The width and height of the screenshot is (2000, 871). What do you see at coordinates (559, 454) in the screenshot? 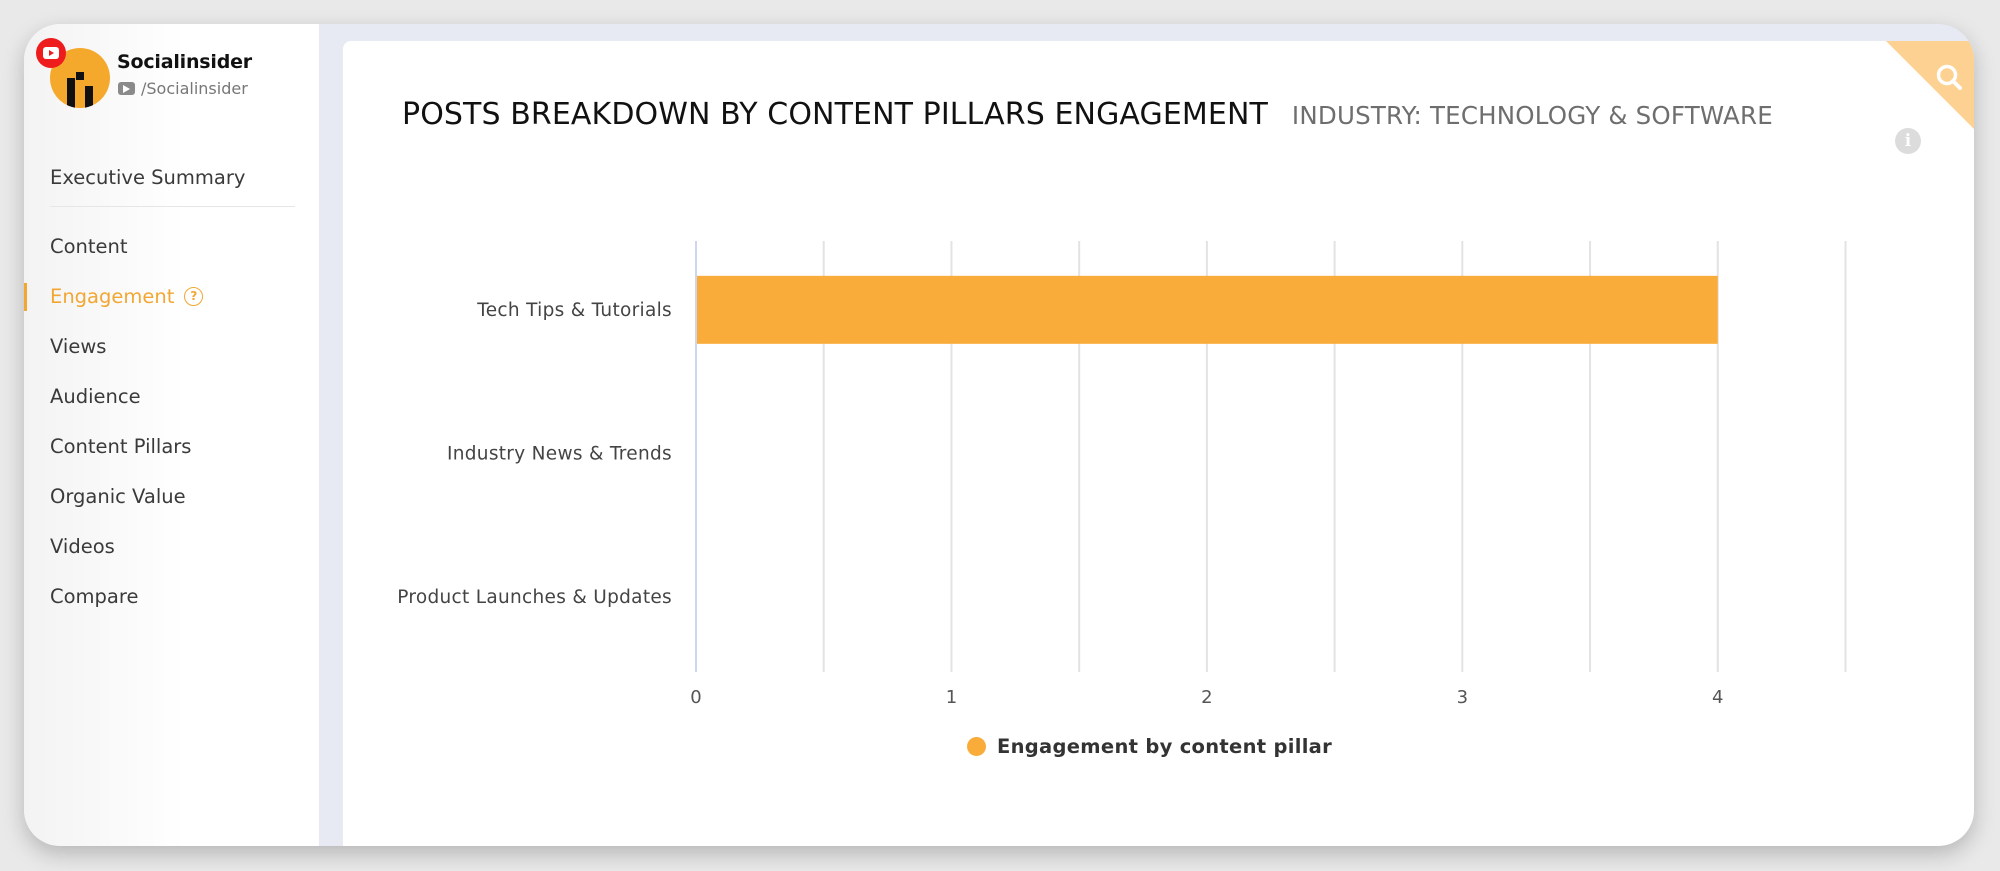
I see `category-label: Industry News & Trends` at bounding box center [559, 454].